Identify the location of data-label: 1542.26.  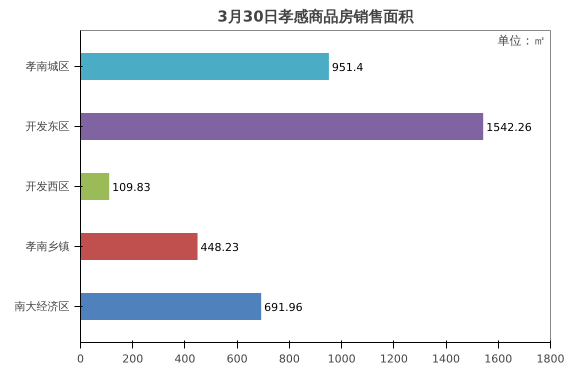
(509, 127).